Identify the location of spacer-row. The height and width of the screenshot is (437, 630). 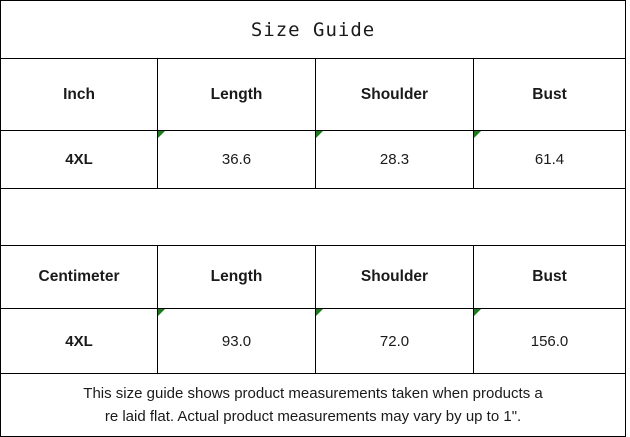
(313, 217).